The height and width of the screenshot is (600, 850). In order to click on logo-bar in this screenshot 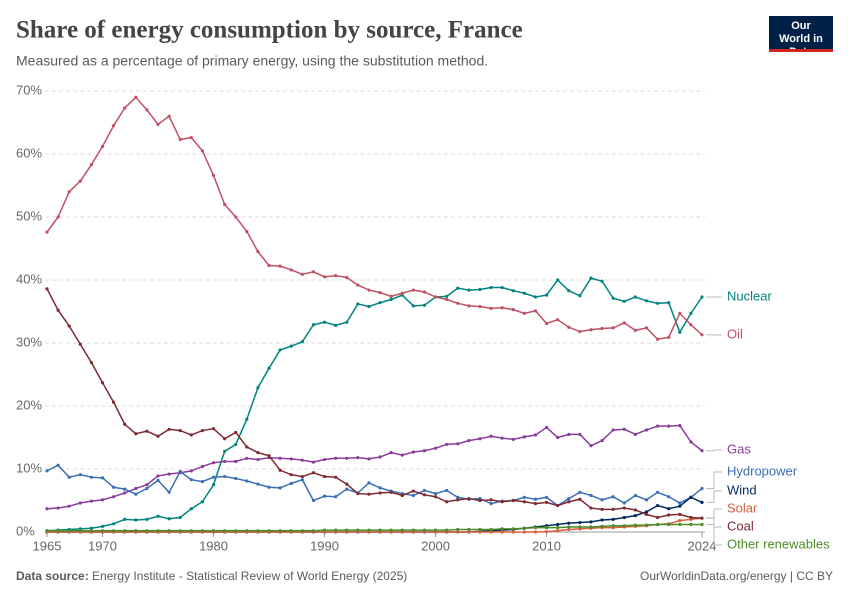, I will do `click(801, 50)`.